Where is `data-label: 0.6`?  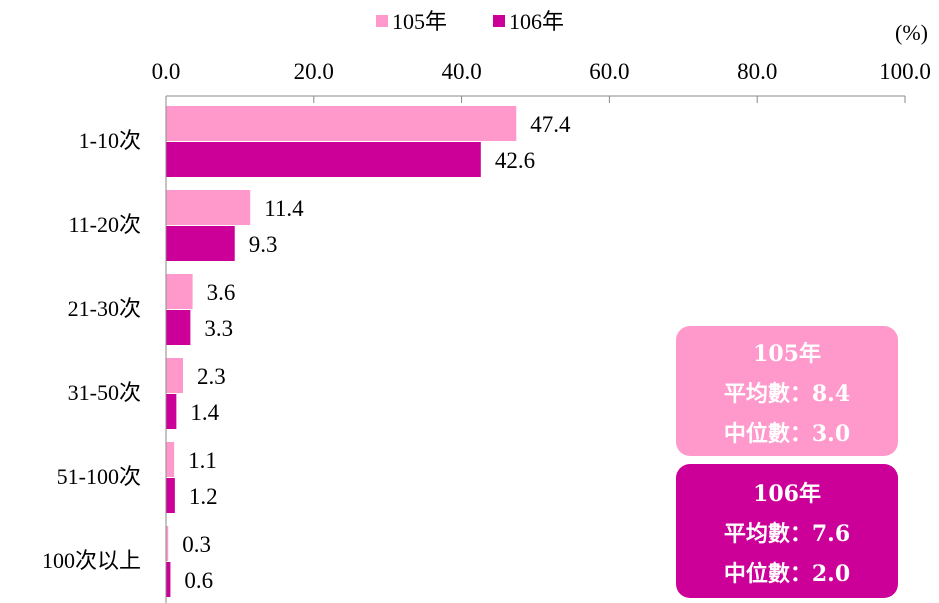
data-label: 0.6 is located at coordinates (198, 580).